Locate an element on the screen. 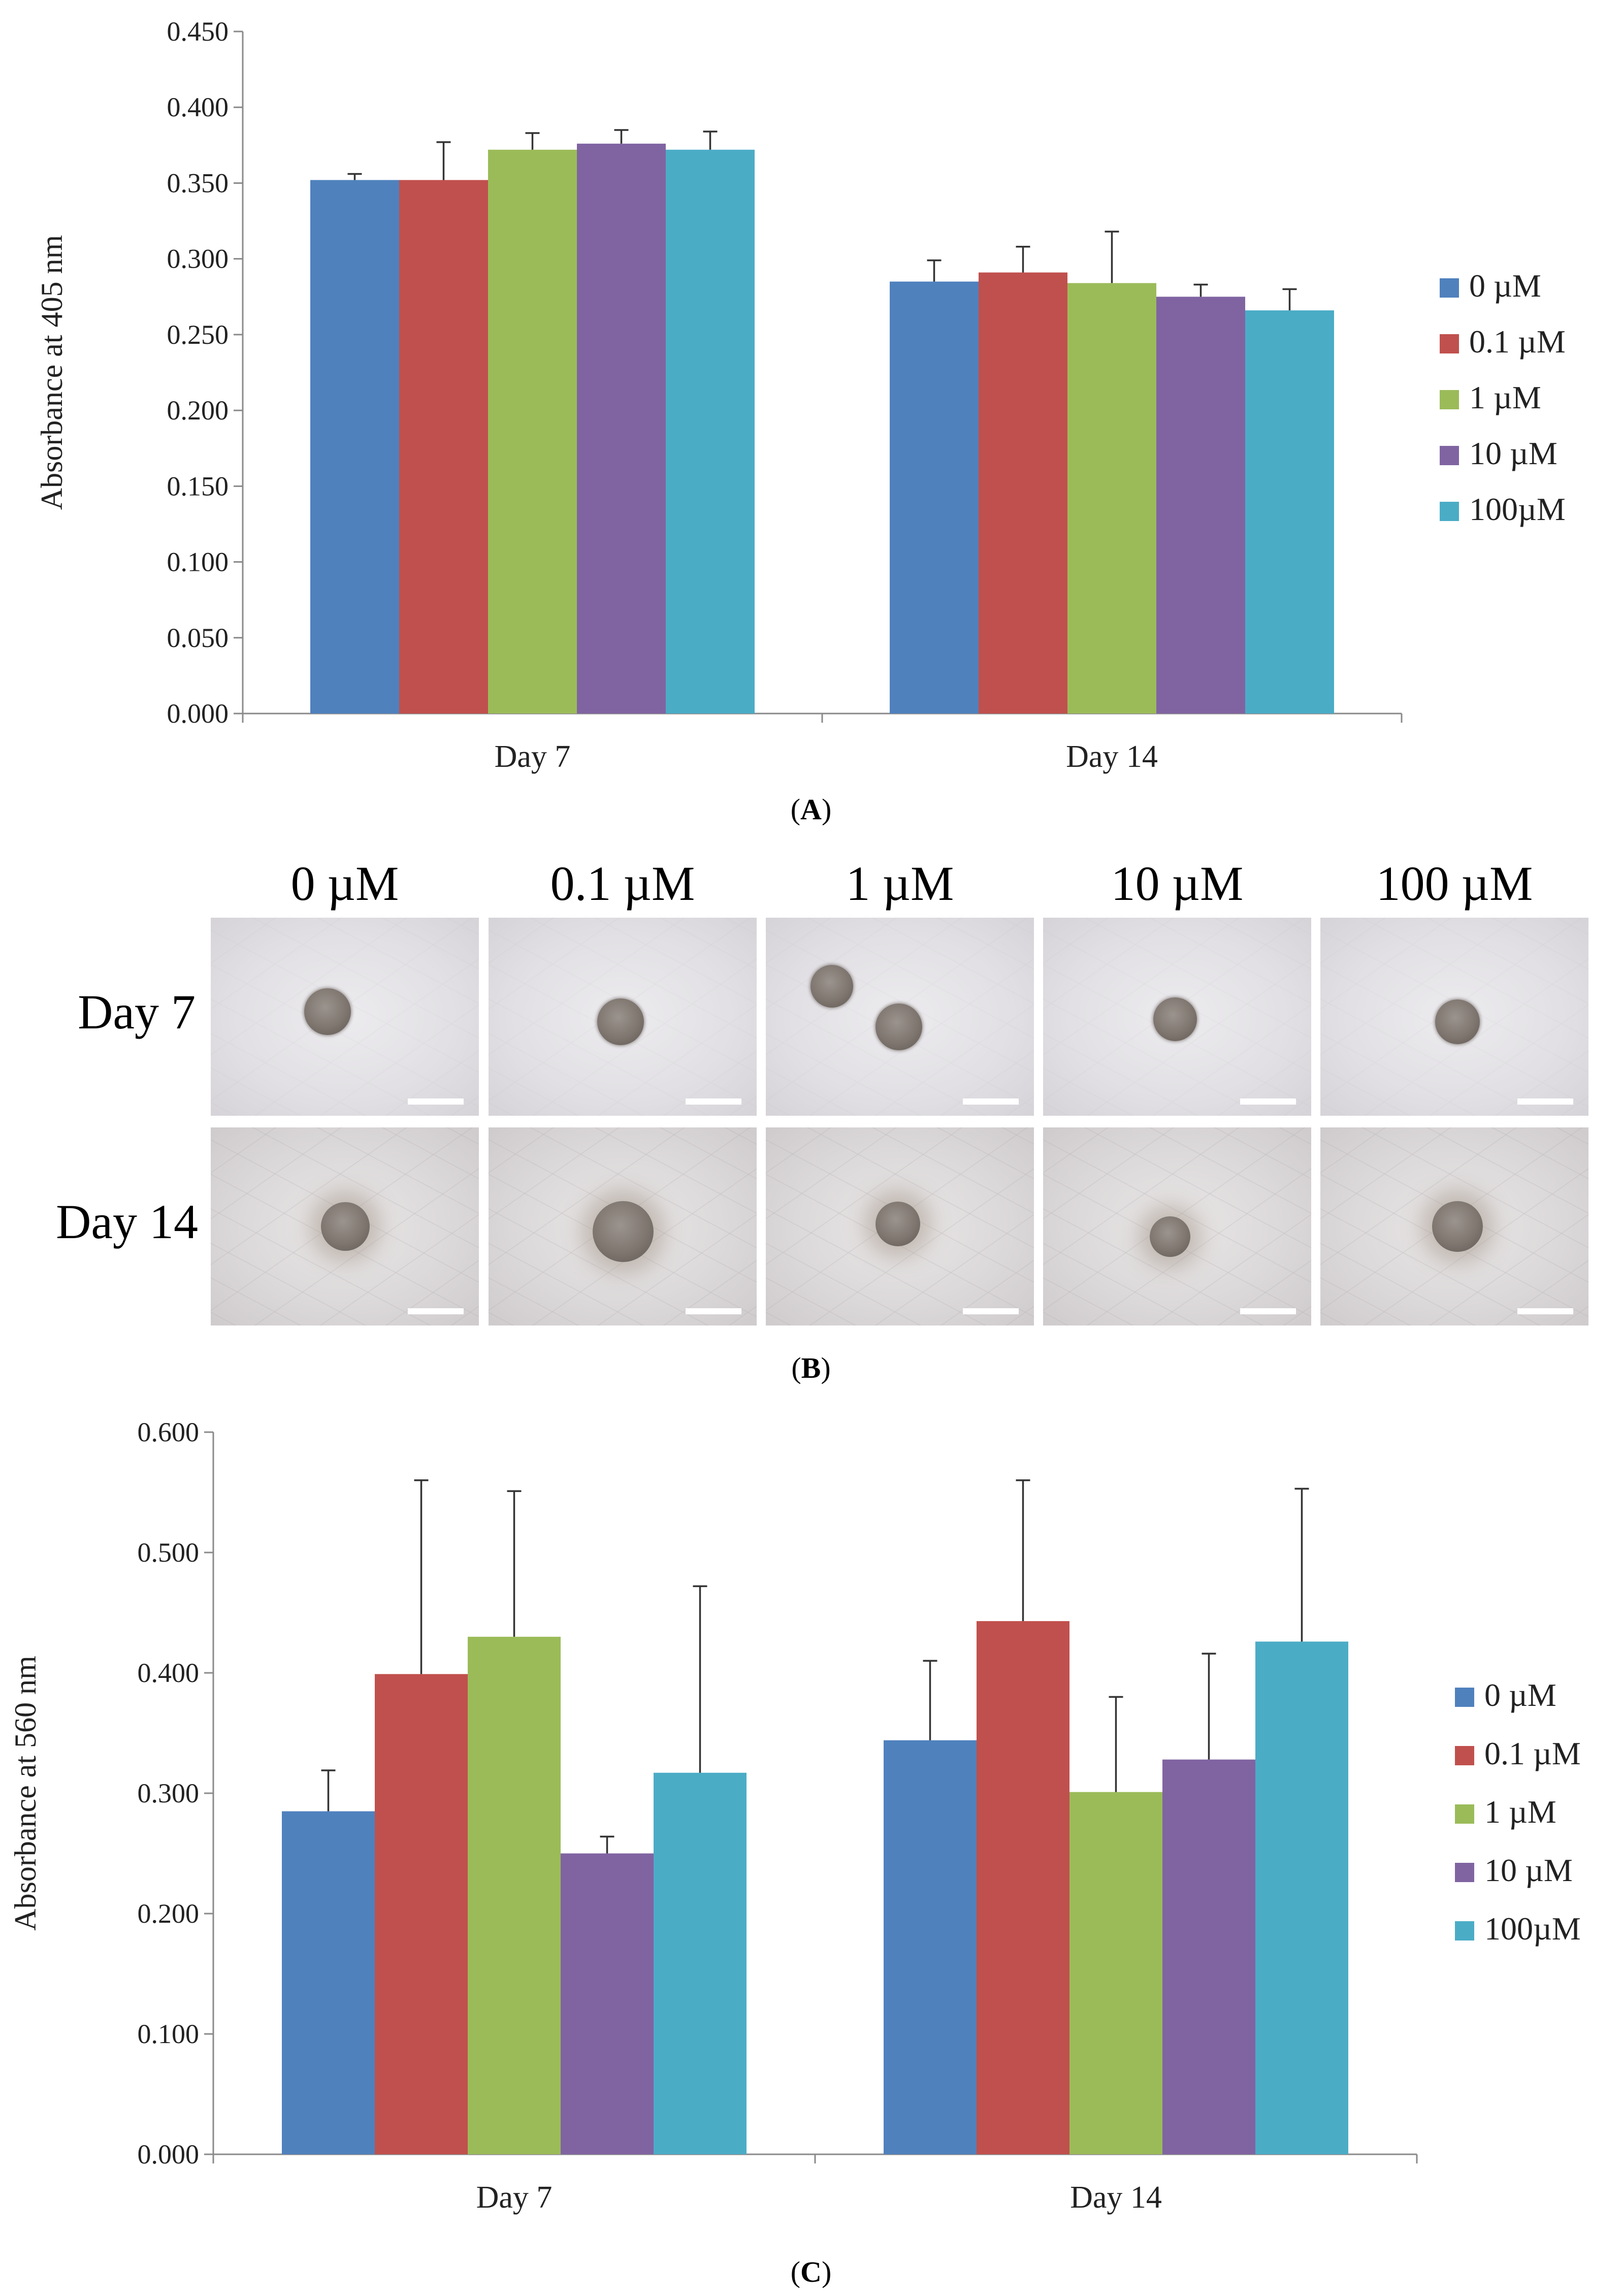 The width and height of the screenshot is (1622, 2296). panel-label-b: (B) is located at coordinates (811, 1367).